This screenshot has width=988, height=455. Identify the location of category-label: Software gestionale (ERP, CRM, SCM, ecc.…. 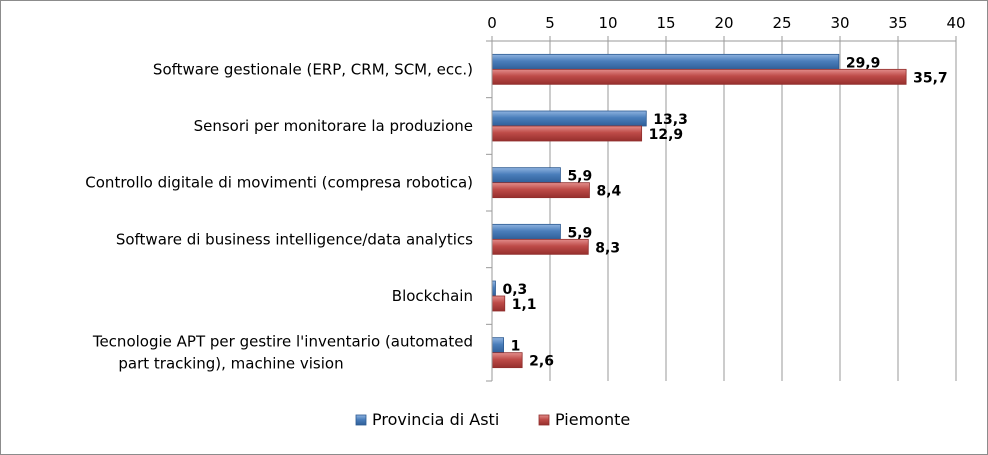
(313, 69).